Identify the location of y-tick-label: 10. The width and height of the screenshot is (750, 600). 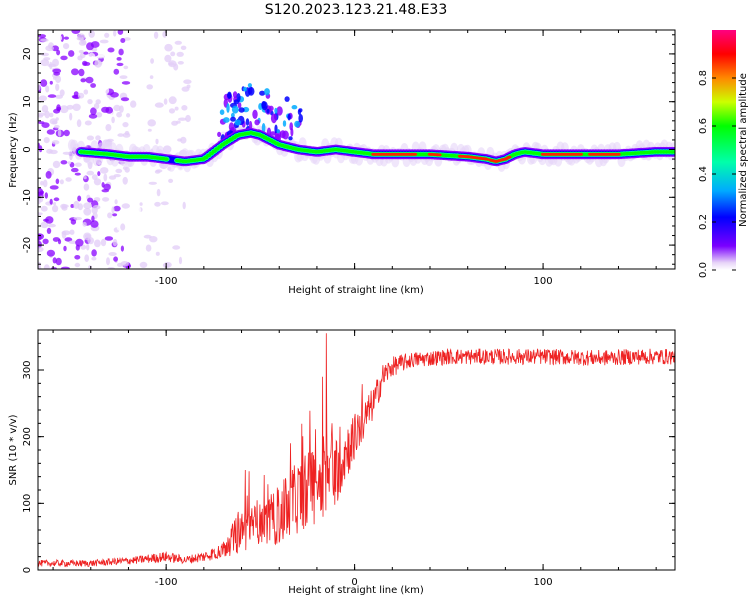
(27, 101).